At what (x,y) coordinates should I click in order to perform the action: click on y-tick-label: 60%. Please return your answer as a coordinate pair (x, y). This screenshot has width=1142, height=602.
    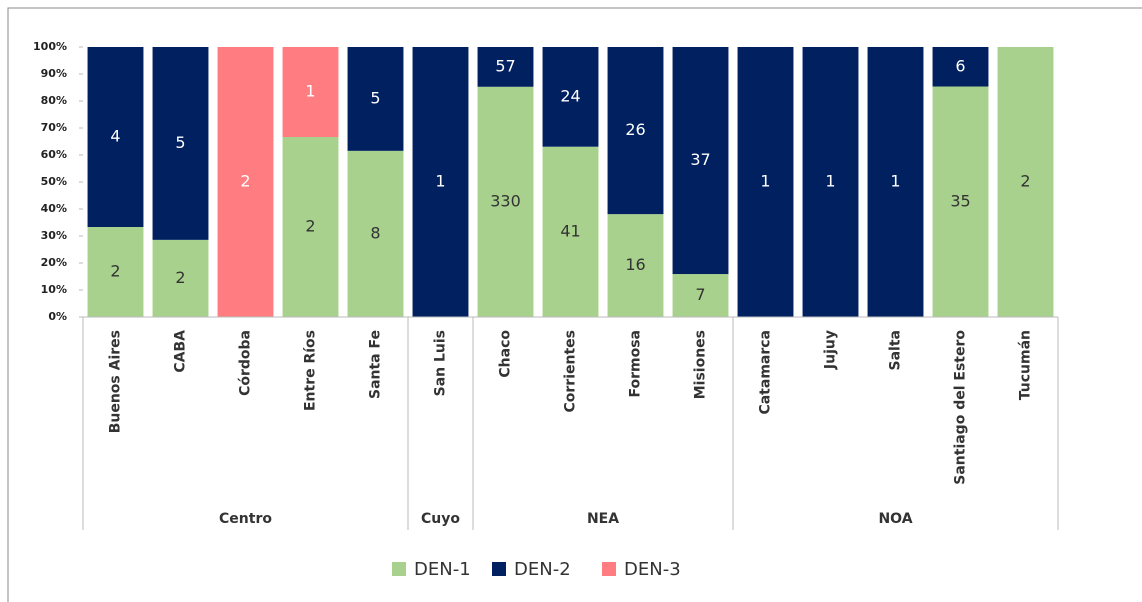
    Looking at the image, I should click on (54, 154).